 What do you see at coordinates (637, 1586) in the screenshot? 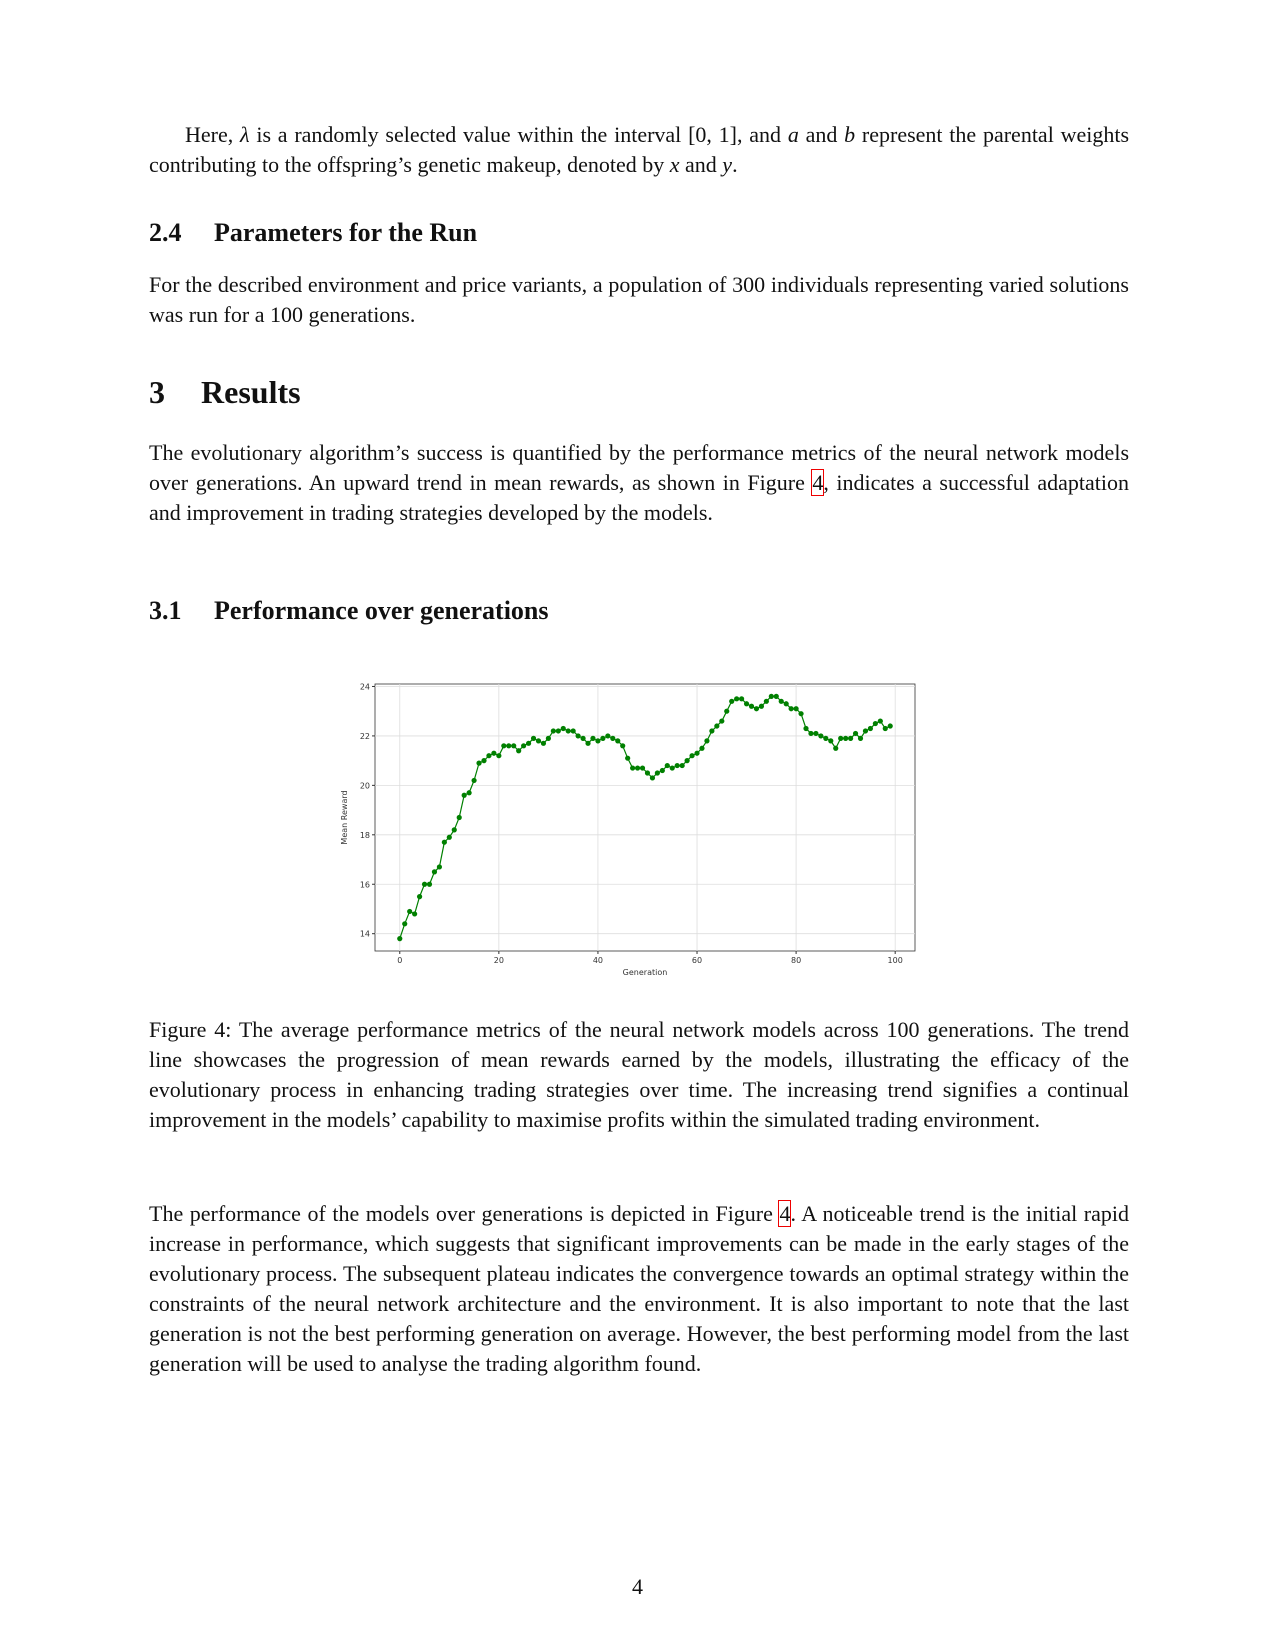
I see `page-number: 4` at bounding box center [637, 1586].